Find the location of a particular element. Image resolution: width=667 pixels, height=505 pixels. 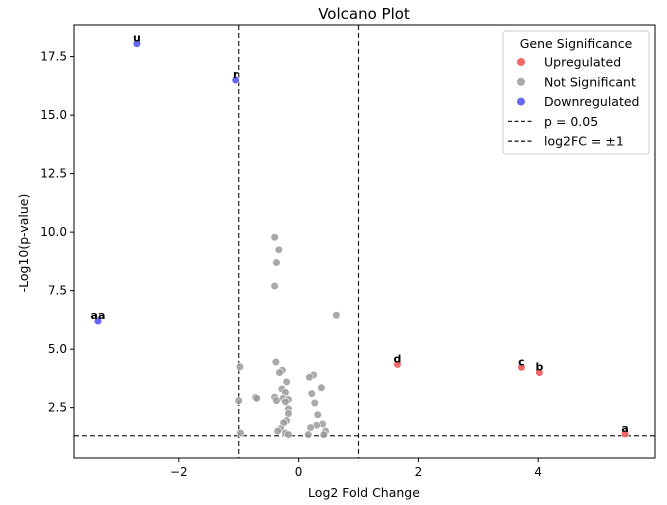

x-tick-label: 2 is located at coordinates (419, 472).